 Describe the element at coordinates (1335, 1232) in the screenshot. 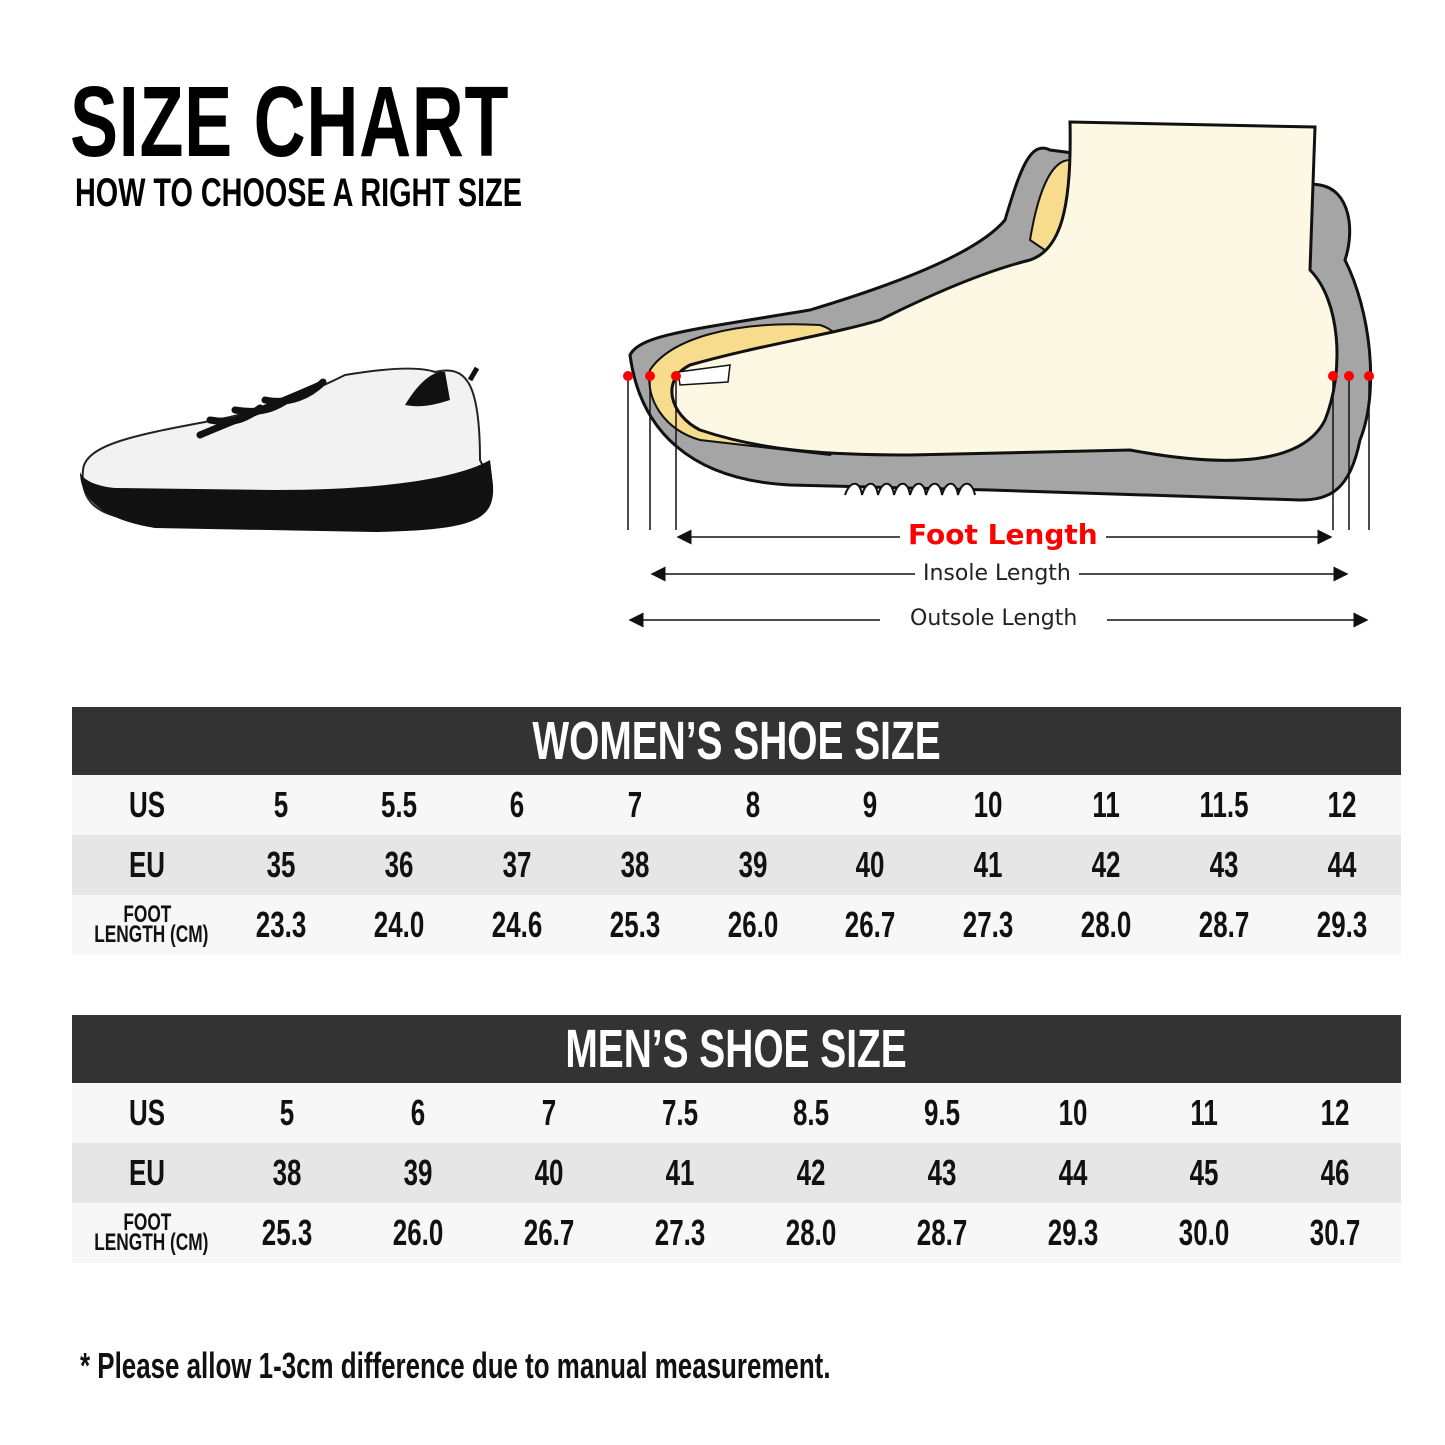

I see `table-cell: 30.7` at that location.